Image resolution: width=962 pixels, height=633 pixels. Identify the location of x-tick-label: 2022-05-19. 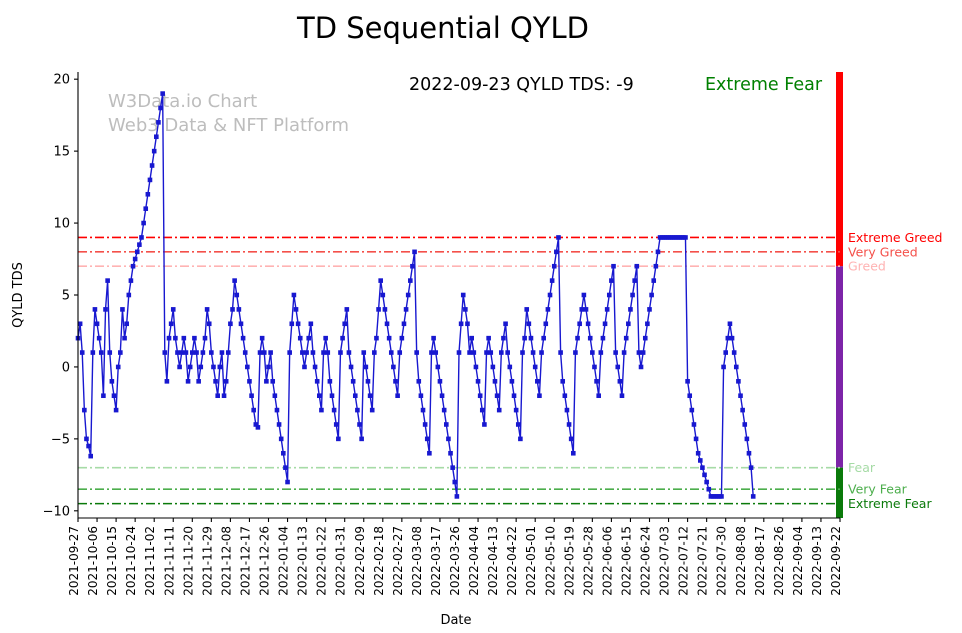
(569, 561).